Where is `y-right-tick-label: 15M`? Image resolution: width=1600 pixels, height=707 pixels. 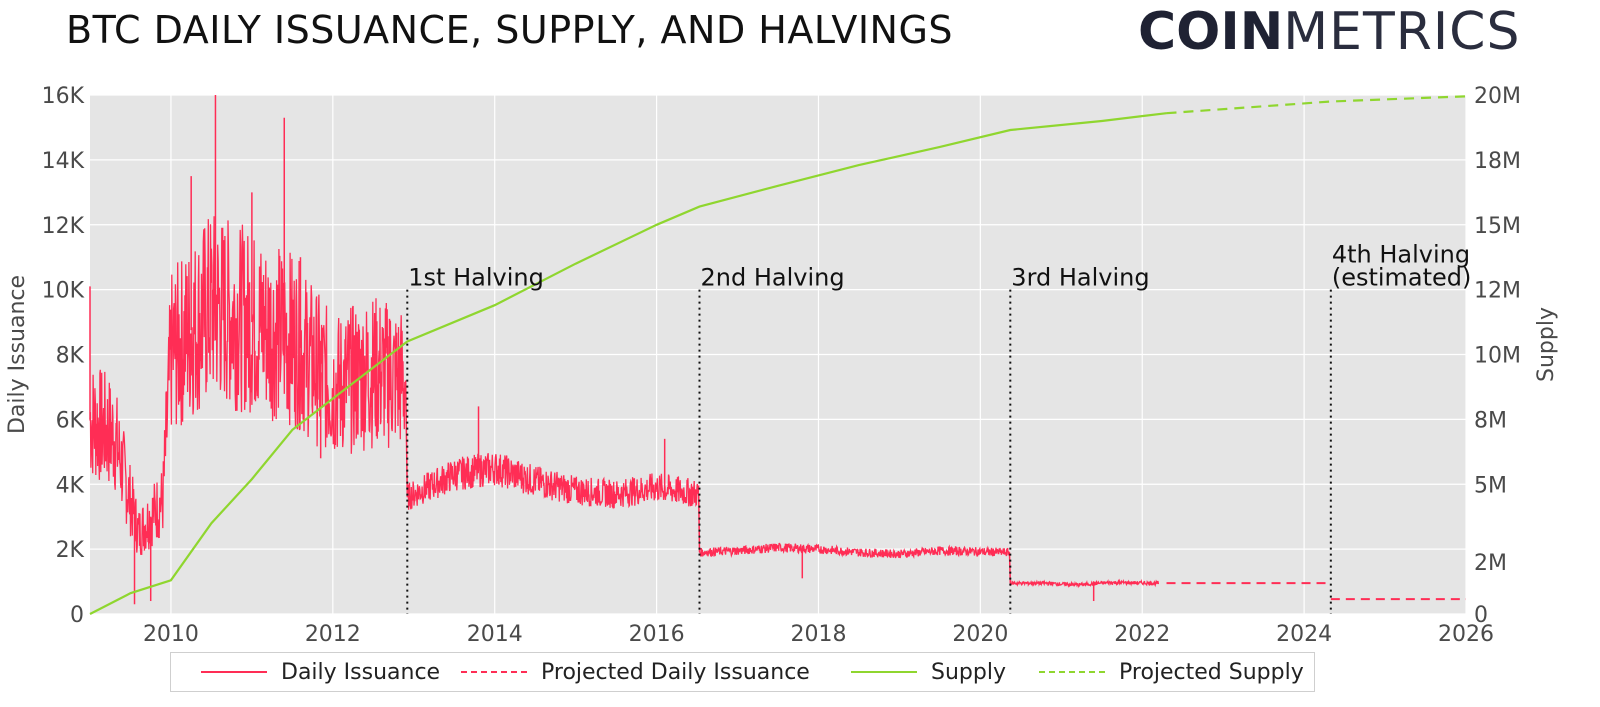 y-right-tick-label: 15M is located at coordinates (1497, 226).